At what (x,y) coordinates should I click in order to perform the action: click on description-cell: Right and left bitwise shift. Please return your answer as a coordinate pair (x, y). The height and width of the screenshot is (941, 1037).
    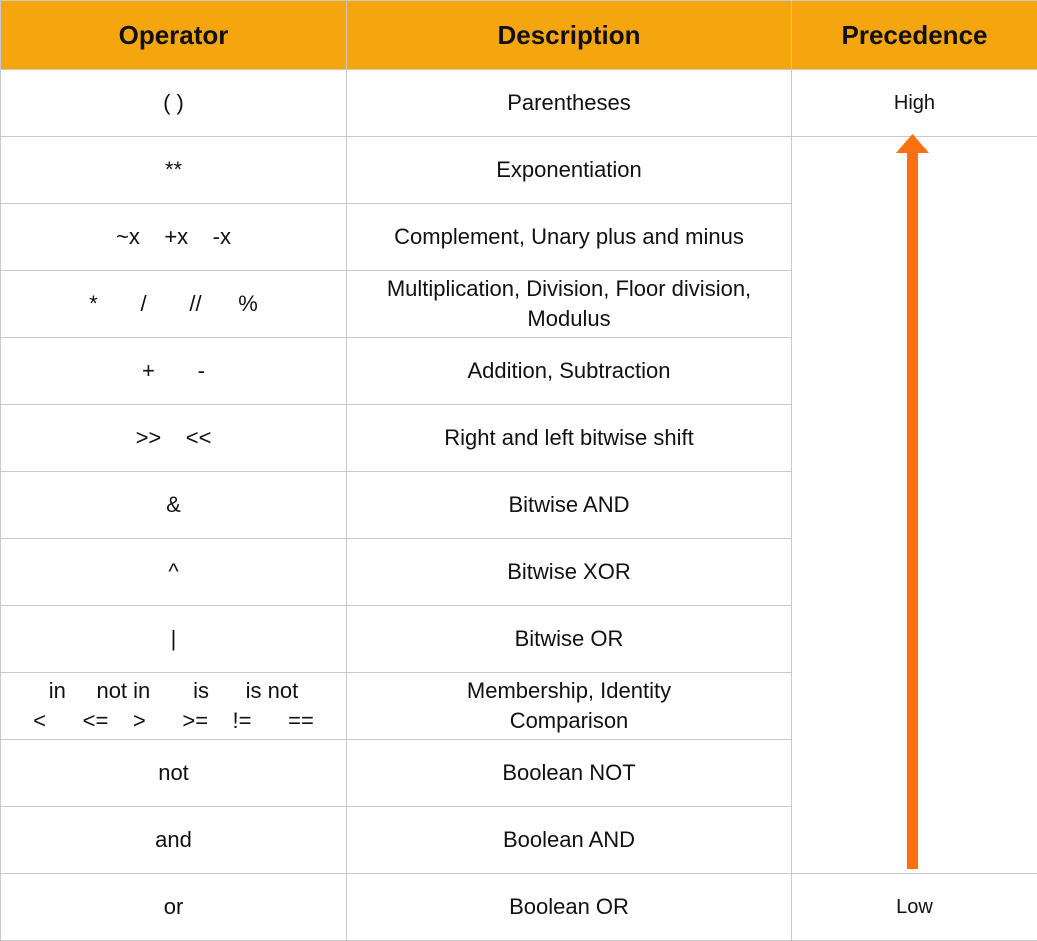
    Looking at the image, I should click on (569, 438).